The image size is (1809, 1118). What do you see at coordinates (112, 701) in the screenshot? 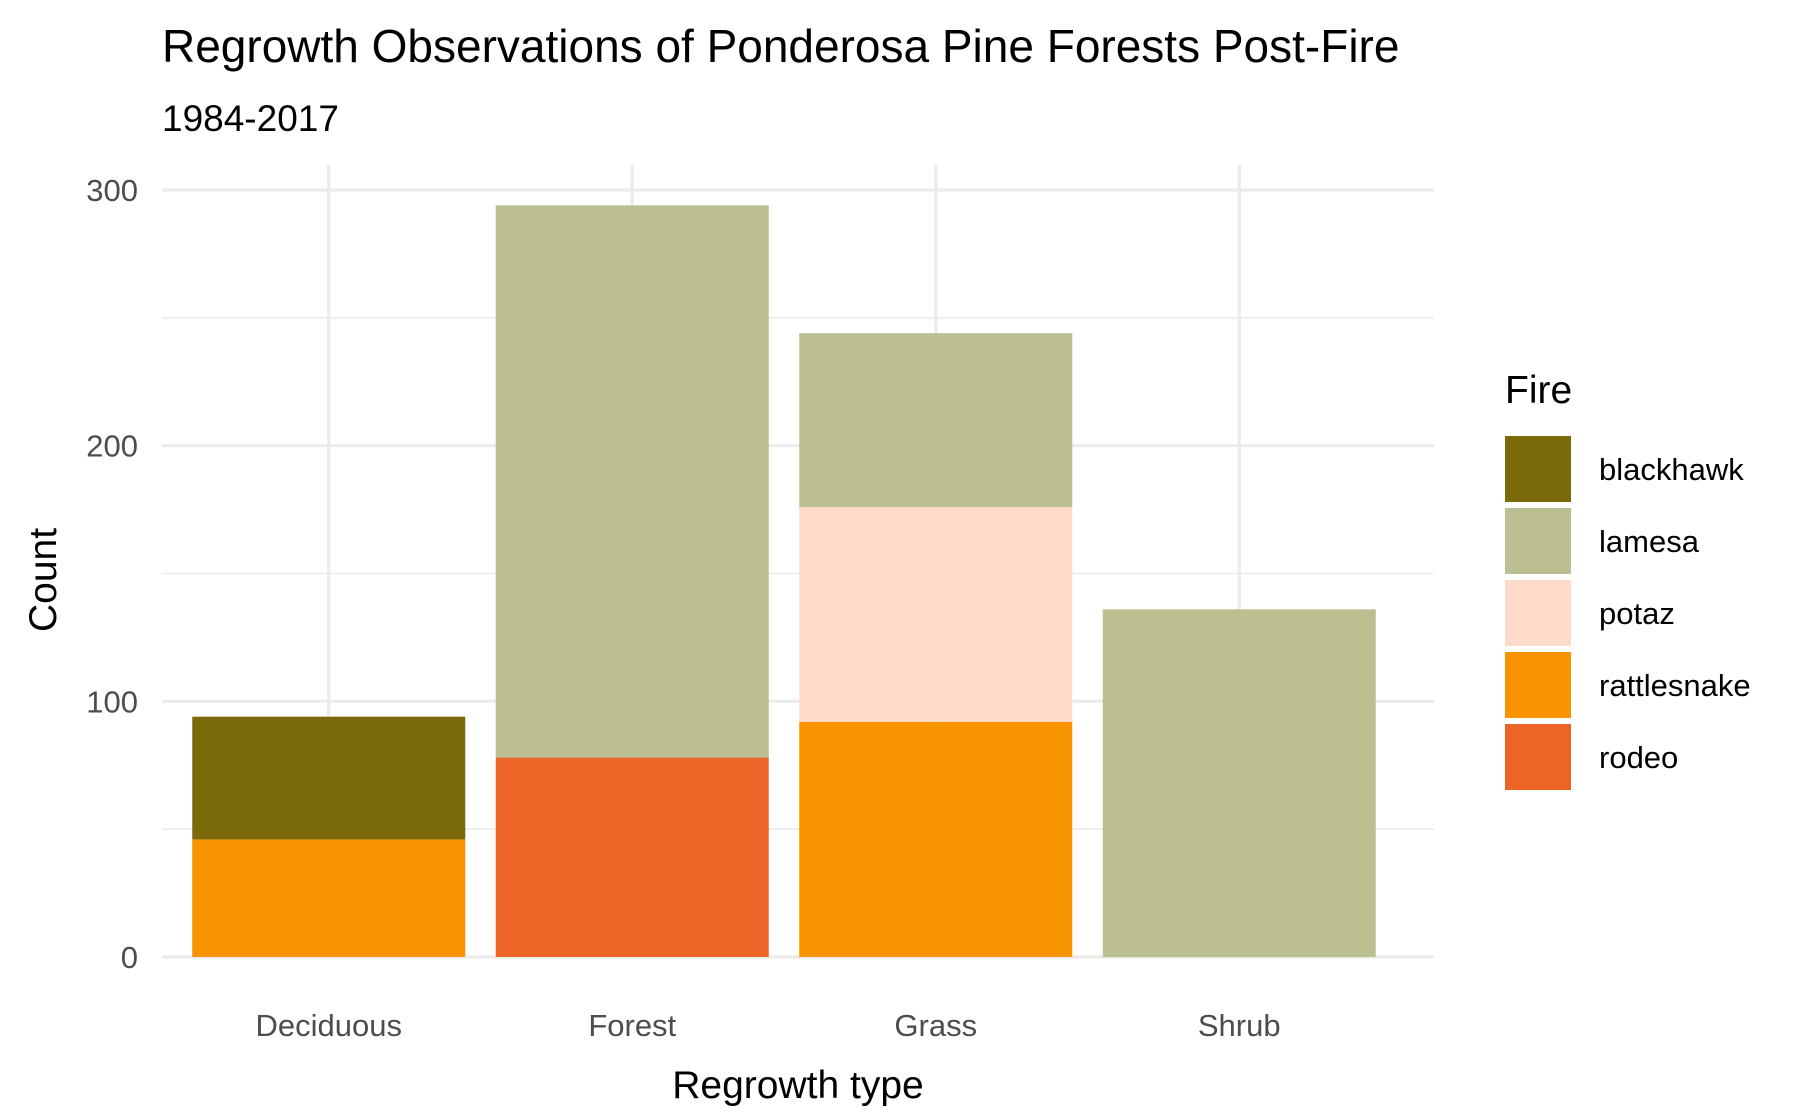
I see `y-tick-label-100: 100` at bounding box center [112, 701].